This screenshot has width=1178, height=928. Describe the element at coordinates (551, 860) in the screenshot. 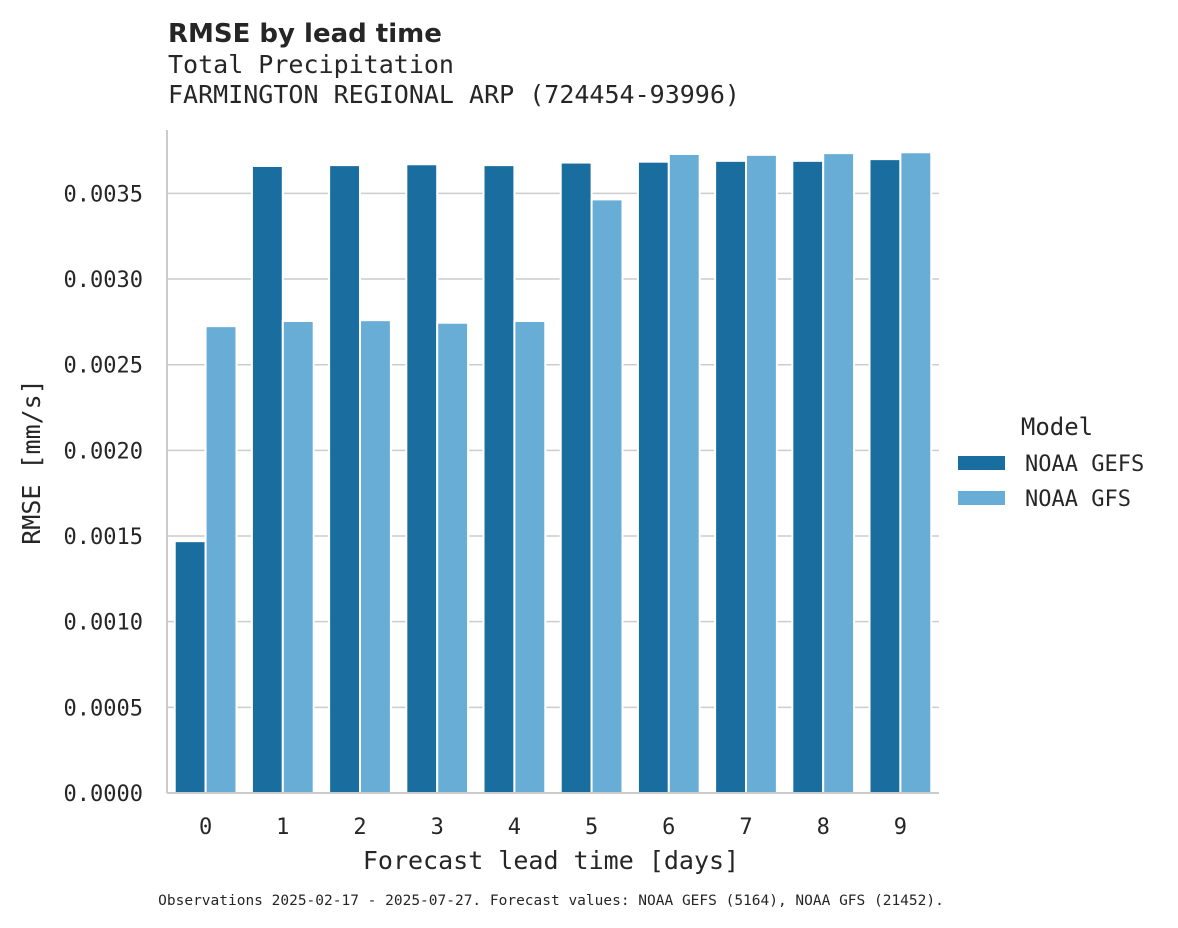

I see `x-axis-label: Forecast lead time [days]` at that location.